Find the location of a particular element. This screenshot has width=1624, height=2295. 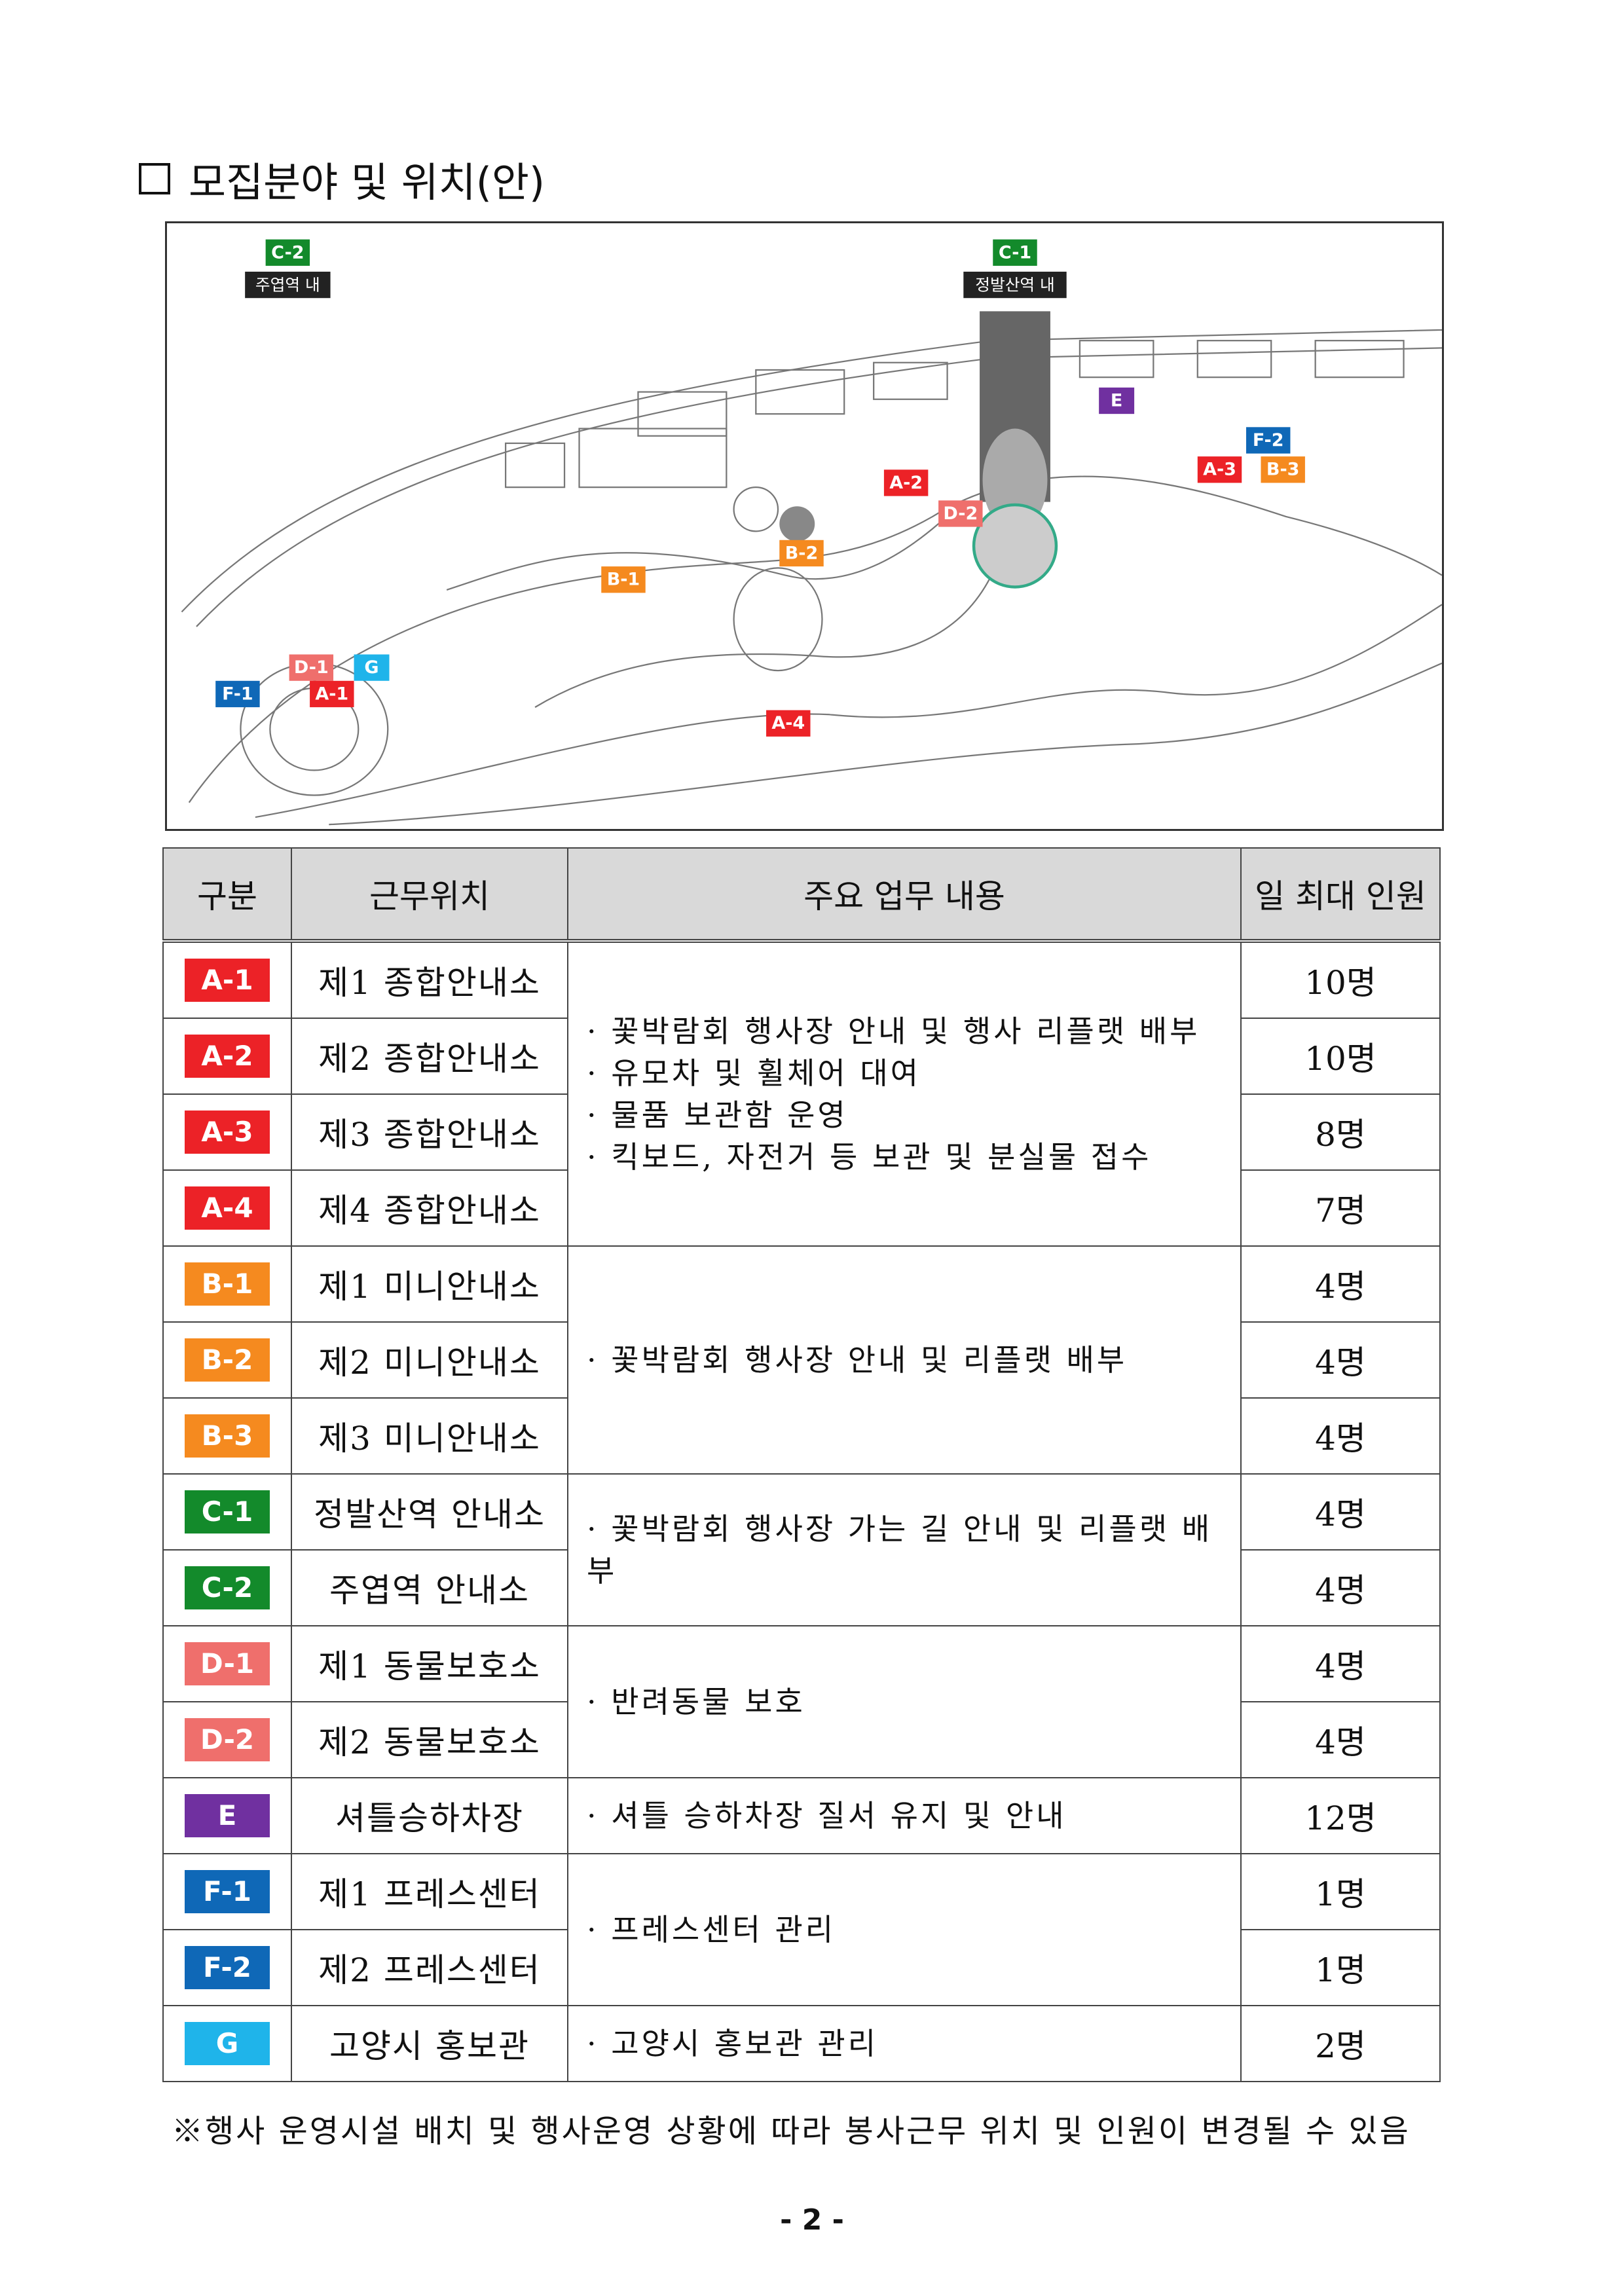

location-cell: 정발산역 안내소 is located at coordinates (429, 1512).